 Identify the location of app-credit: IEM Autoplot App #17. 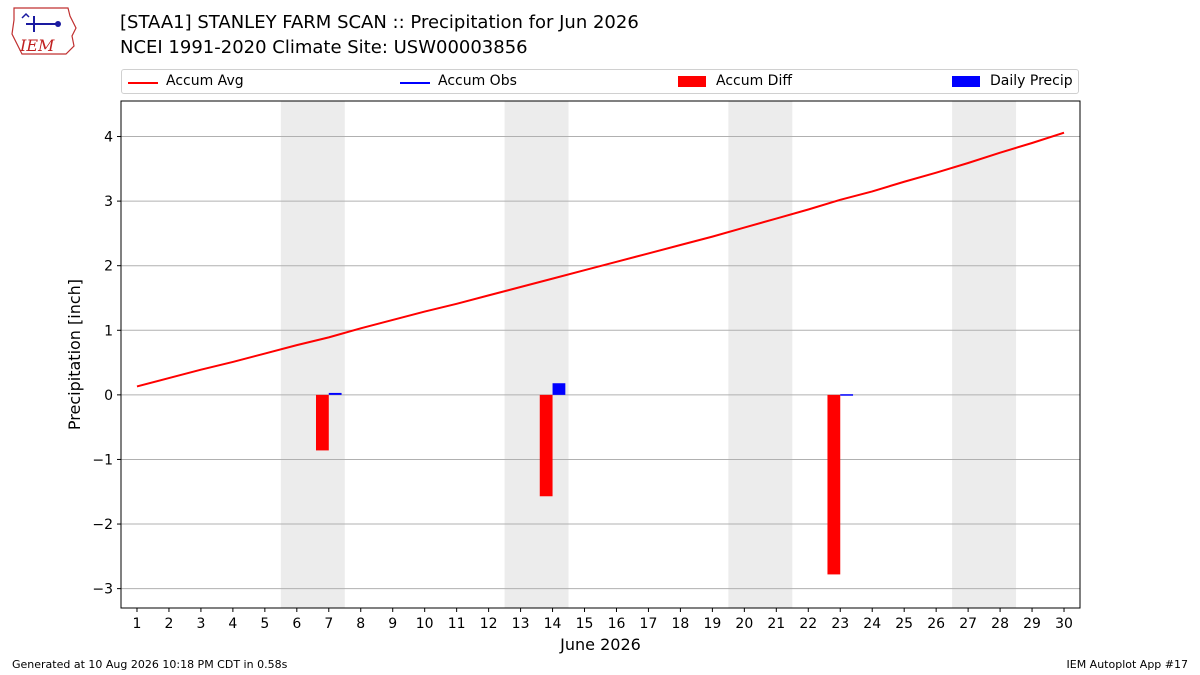
(1127, 664).